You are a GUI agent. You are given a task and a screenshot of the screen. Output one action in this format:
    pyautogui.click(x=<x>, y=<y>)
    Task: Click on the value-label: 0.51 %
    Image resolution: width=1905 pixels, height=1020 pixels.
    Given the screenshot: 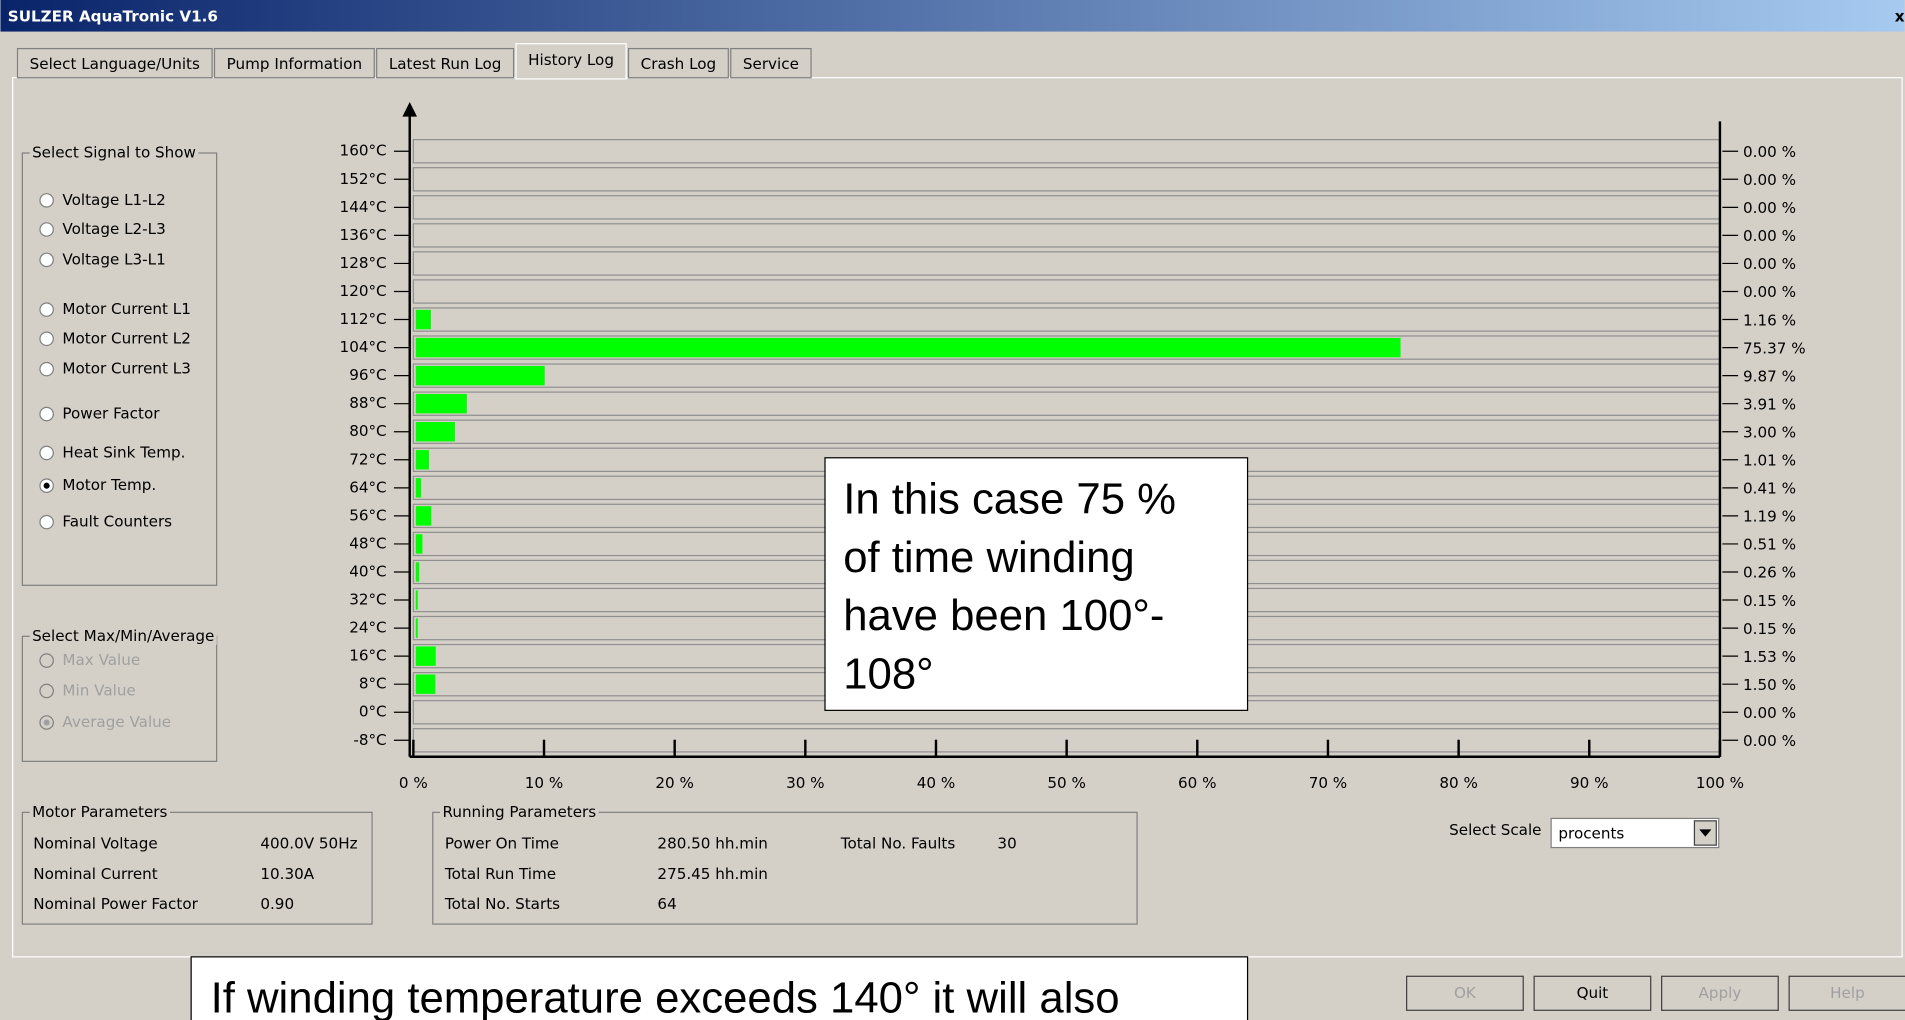 What is the action you would take?
    pyautogui.click(x=1769, y=545)
    